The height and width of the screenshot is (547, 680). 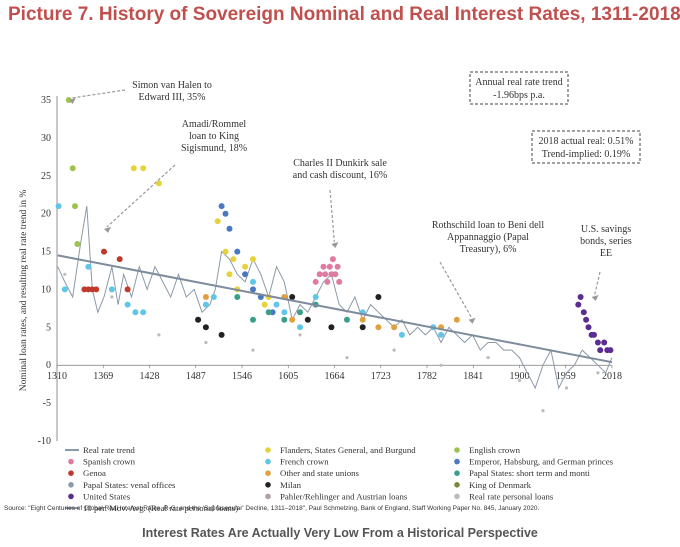 What do you see at coordinates (495, 450) in the screenshot?
I see `legend-label: English crown` at bounding box center [495, 450].